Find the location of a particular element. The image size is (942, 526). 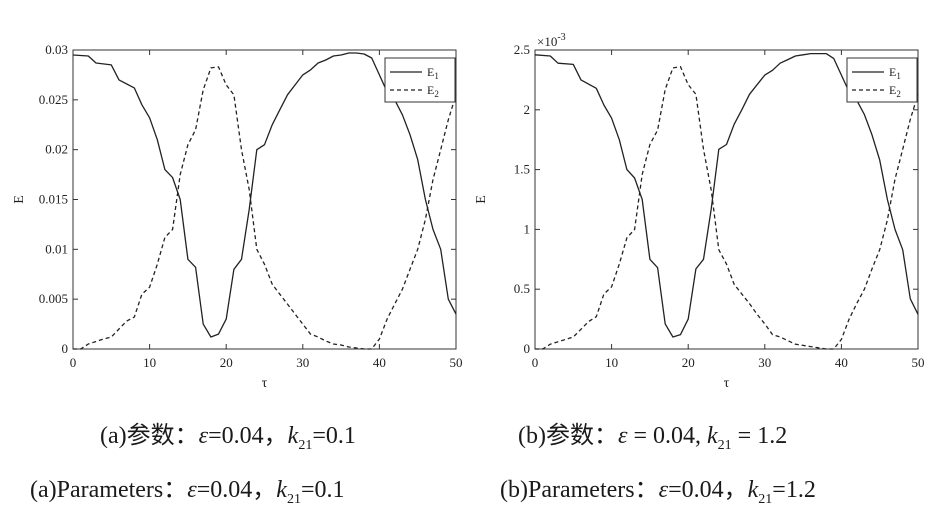

caption-b-english: (b)Parameters：ε=0.04，k21=1.2 is located at coordinates (658, 492).